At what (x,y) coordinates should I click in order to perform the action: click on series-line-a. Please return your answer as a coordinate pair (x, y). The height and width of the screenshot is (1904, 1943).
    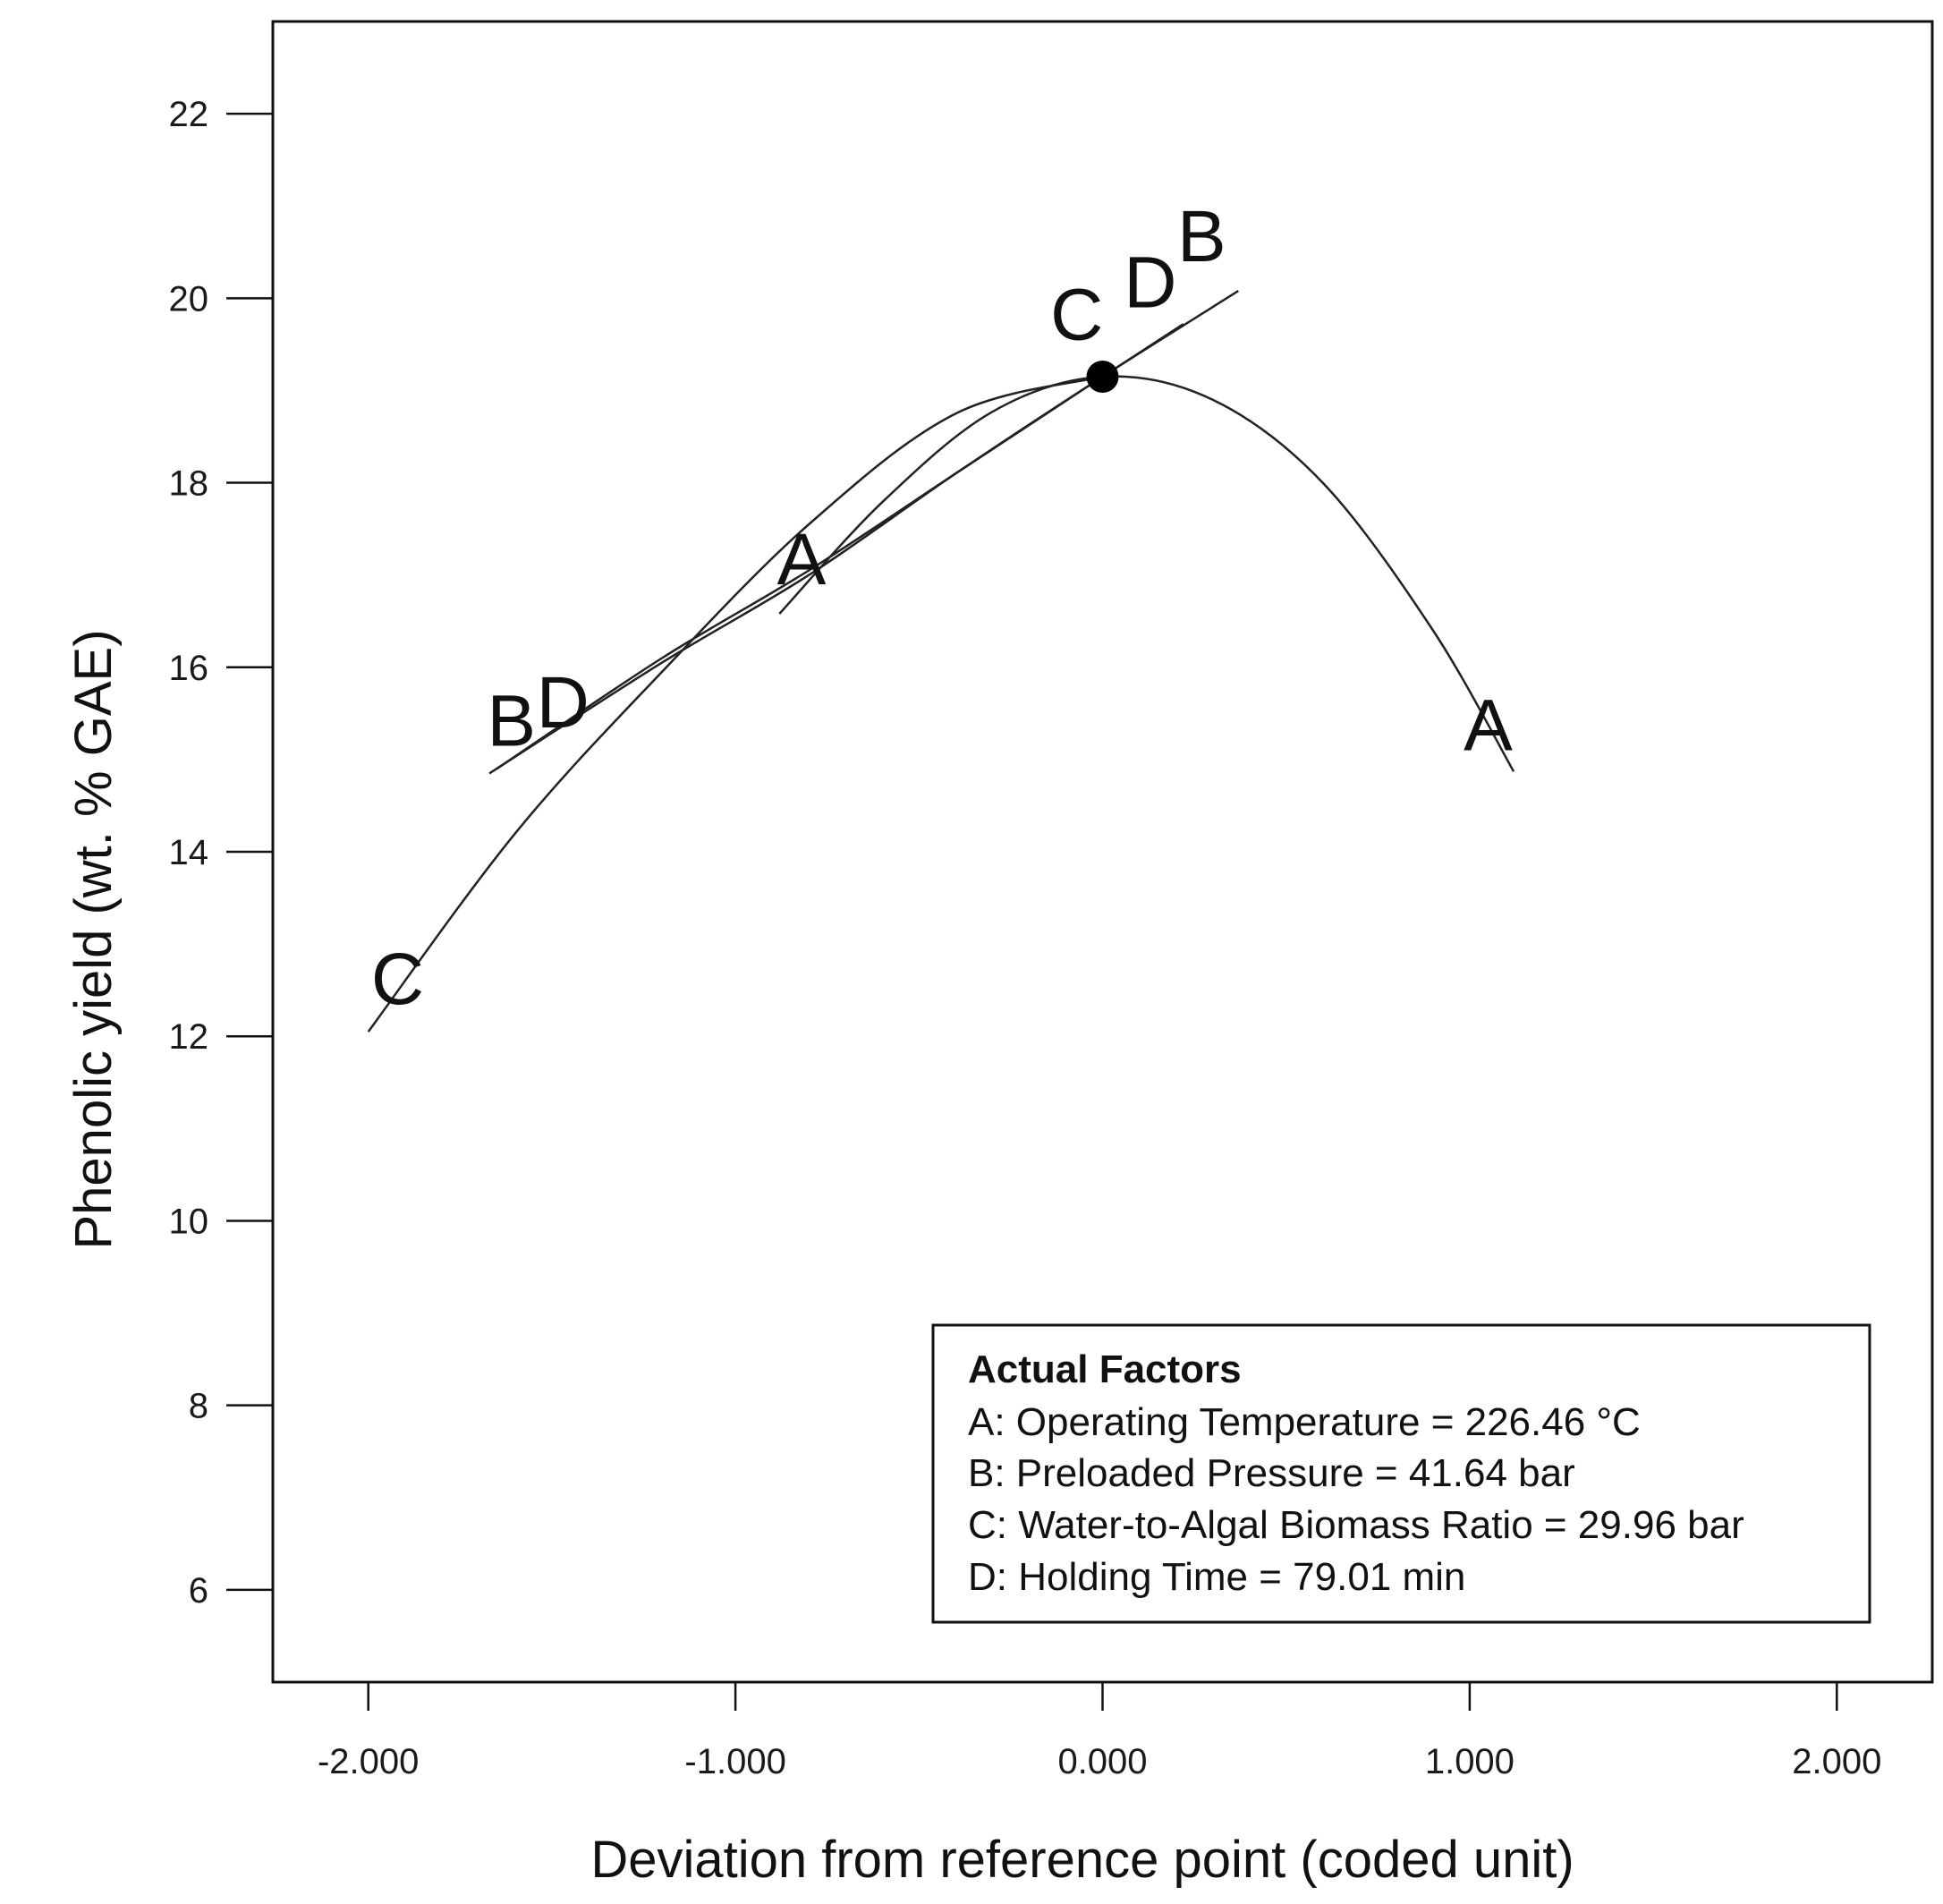
    Looking at the image, I should click on (1146, 573).